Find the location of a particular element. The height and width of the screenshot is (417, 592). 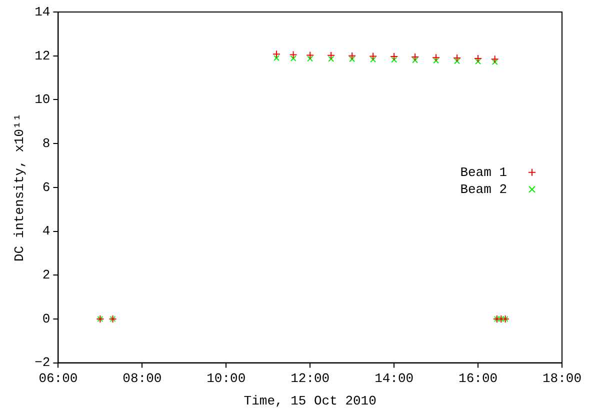

y-tick-label: 2 is located at coordinates (46, 275).